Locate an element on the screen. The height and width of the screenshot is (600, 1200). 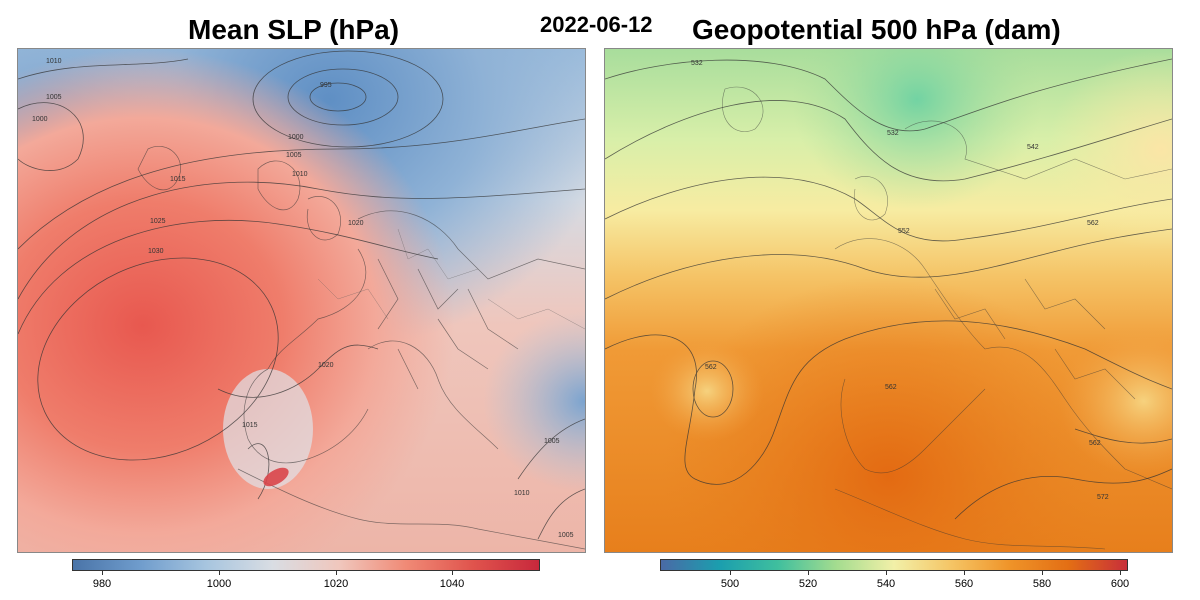
geopotential-colorbar-tick-label: 500 is located at coordinates (730, 584).